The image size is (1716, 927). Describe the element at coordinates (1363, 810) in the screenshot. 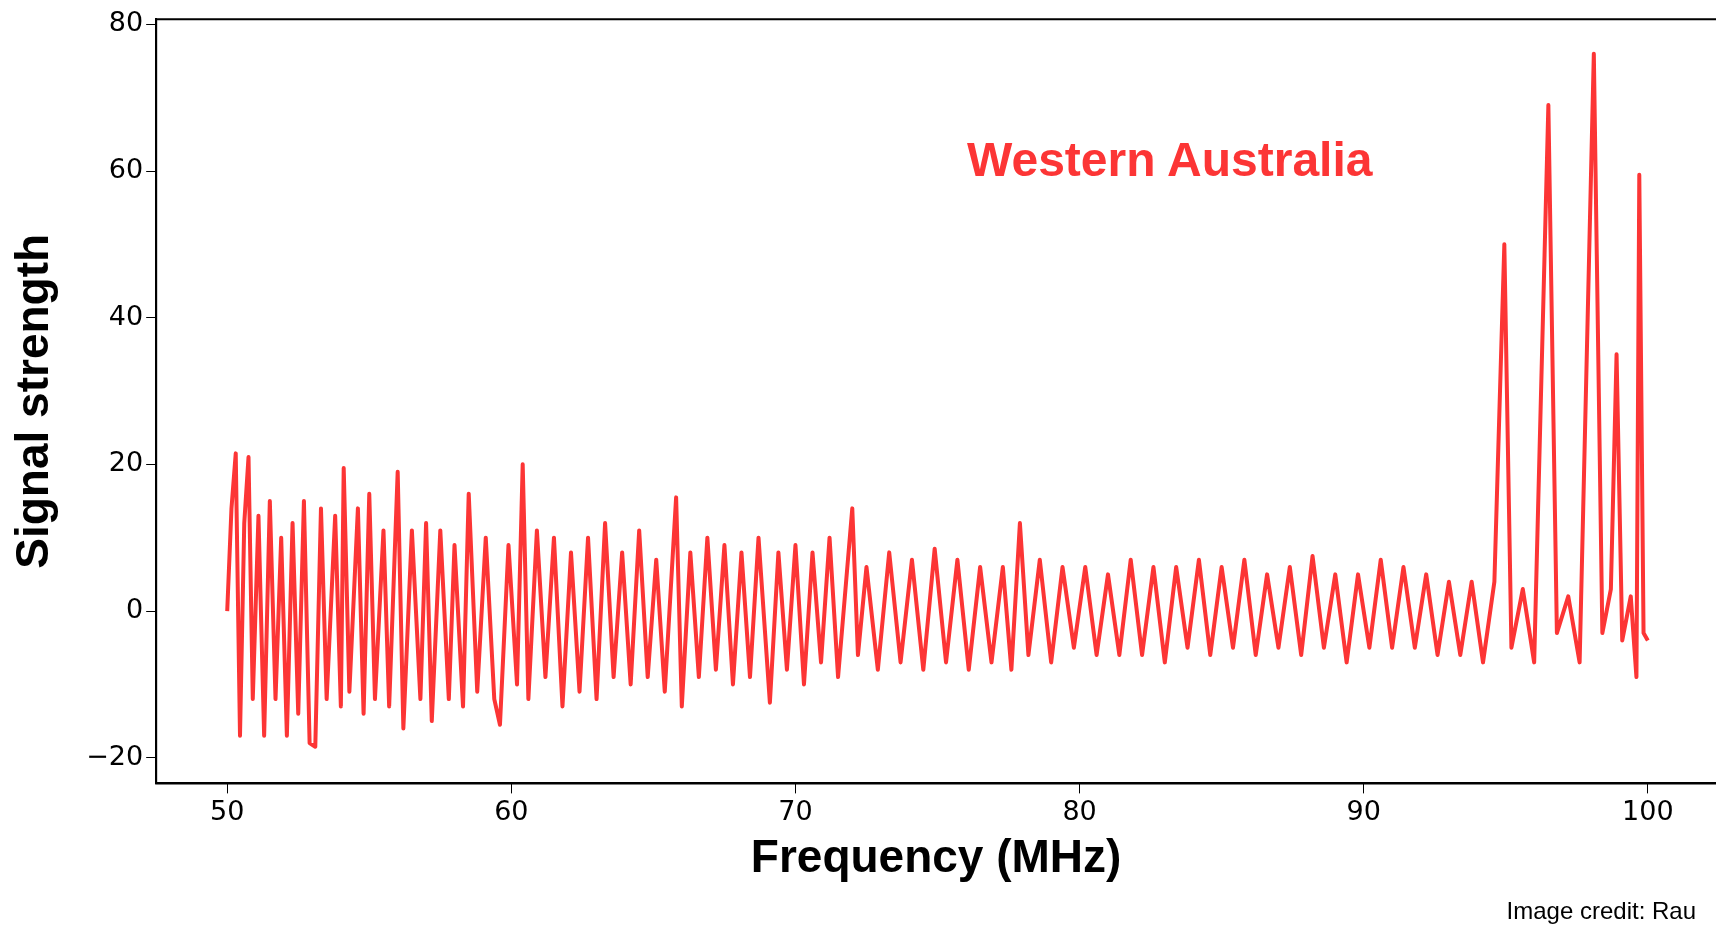

I see `x-tick-label: 90` at that location.